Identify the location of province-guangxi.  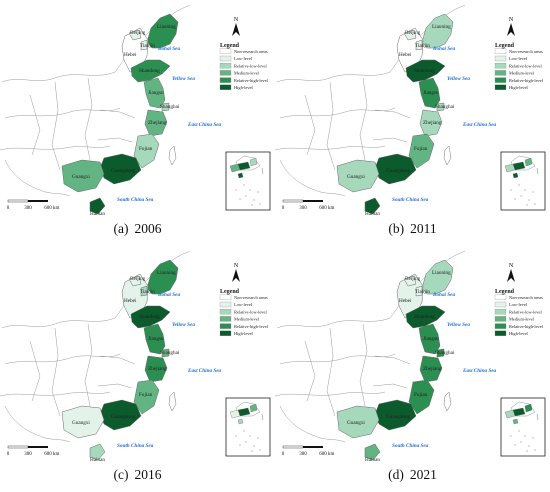
(83, 176).